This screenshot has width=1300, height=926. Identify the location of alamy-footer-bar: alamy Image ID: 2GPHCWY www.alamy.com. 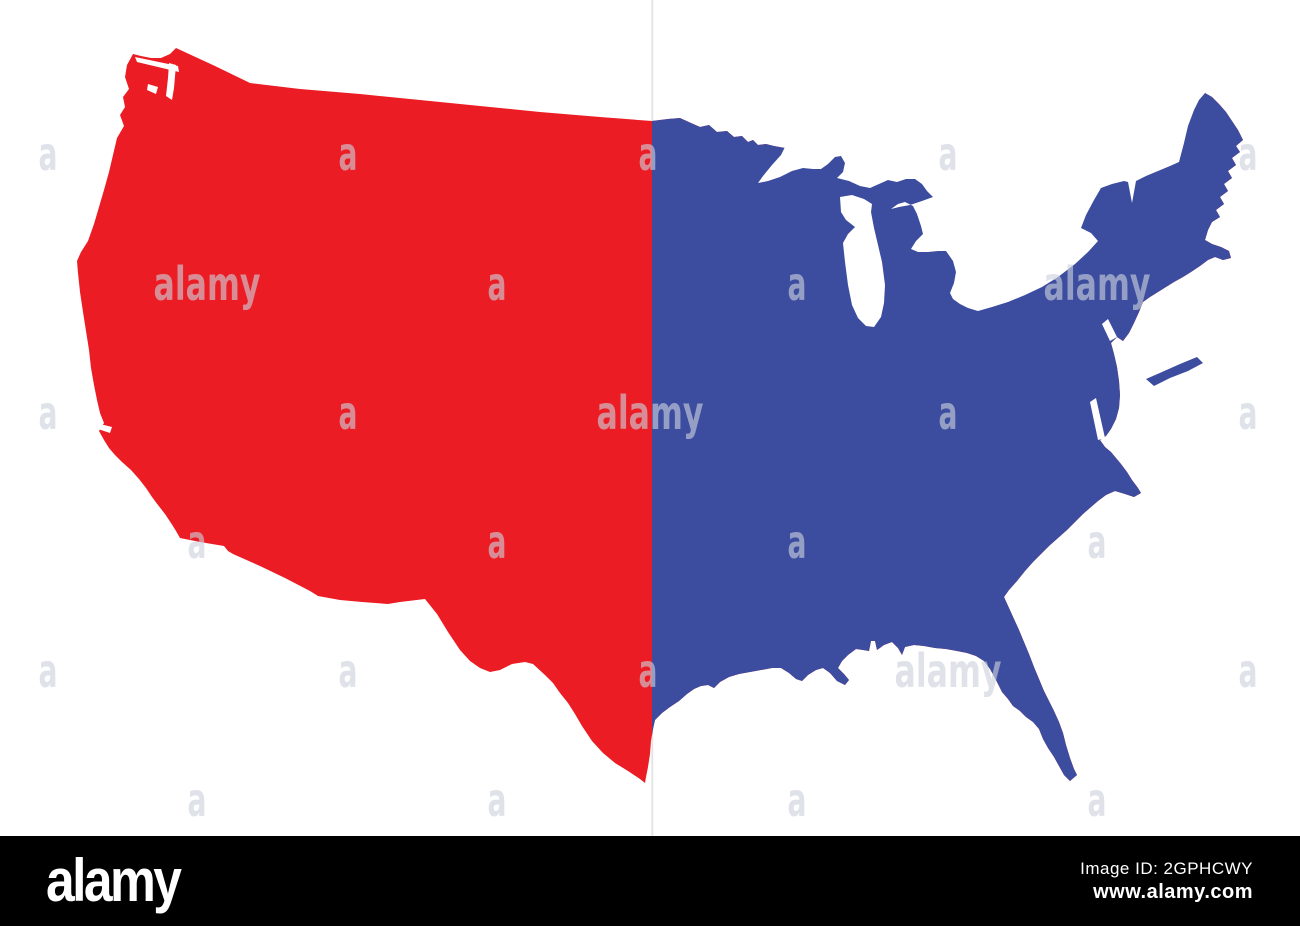
(650, 881).